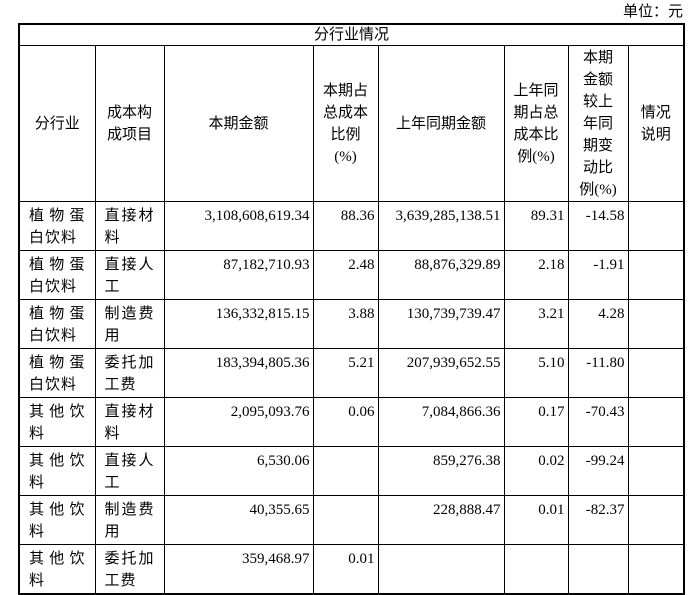  What do you see at coordinates (536, 471) in the screenshot?
I see `prior-pct-cell: 0.02` at bounding box center [536, 471].